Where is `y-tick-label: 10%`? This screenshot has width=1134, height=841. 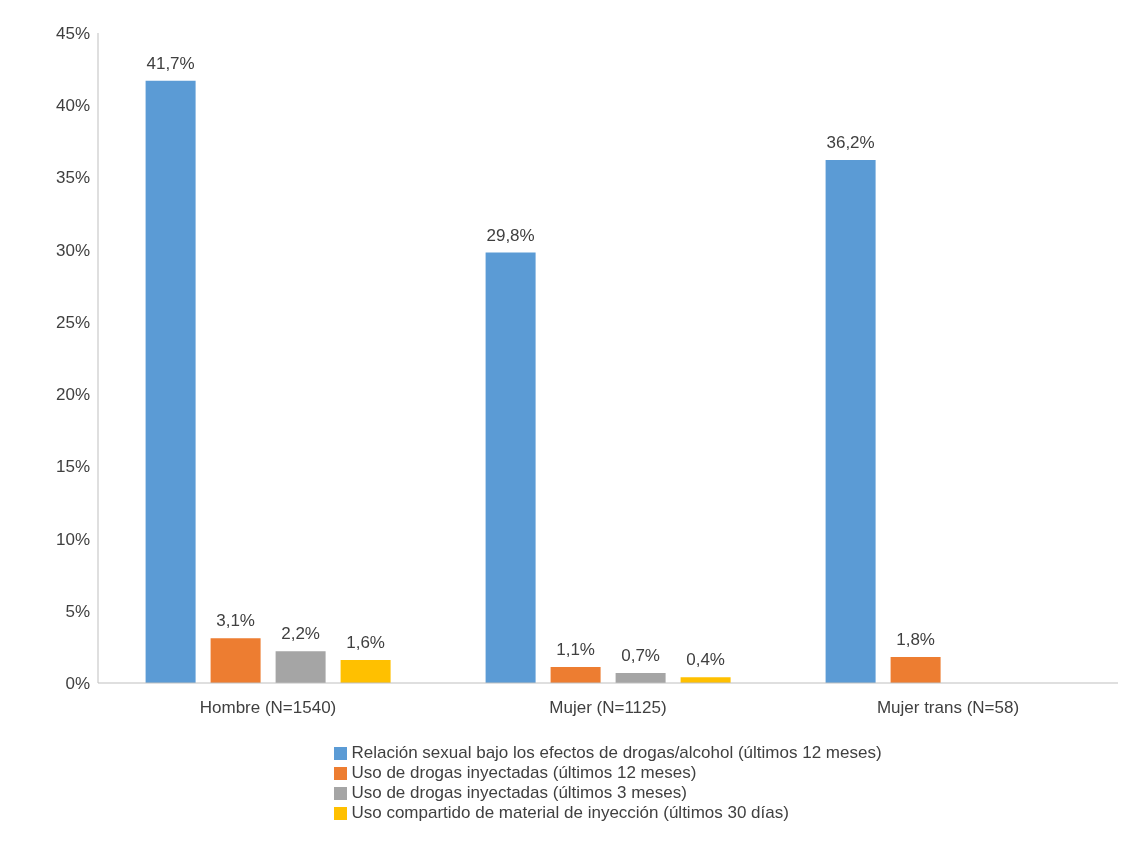 y-tick-label: 10% is located at coordinates (72, 539).